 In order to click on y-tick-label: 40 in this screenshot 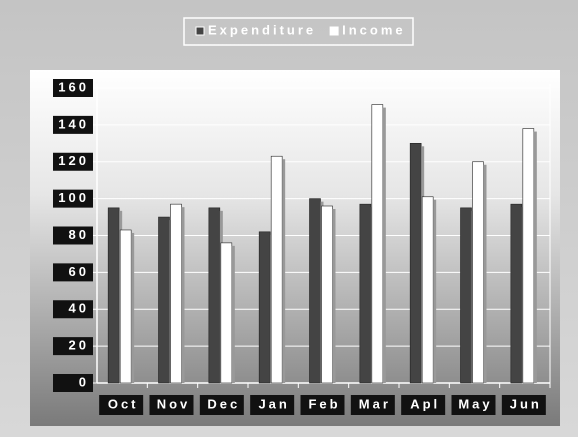, I will do `click(79, 308)`.